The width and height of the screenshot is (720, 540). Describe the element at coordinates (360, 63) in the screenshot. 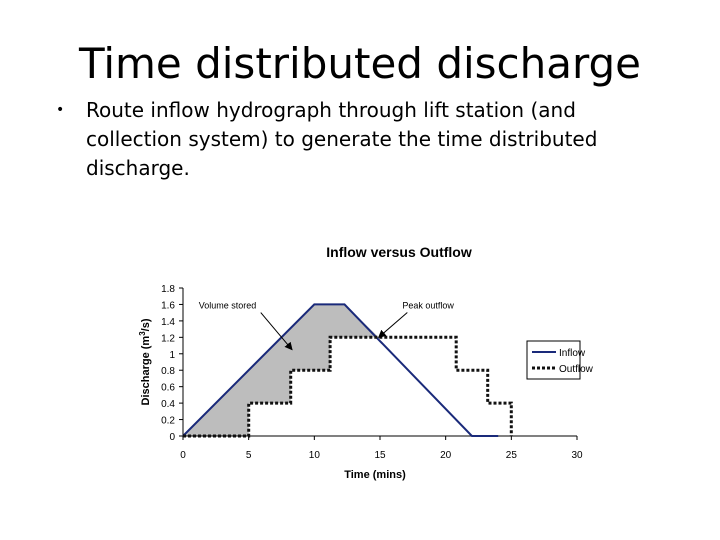

I see `slide-title: Time distributed discharge` at that location.